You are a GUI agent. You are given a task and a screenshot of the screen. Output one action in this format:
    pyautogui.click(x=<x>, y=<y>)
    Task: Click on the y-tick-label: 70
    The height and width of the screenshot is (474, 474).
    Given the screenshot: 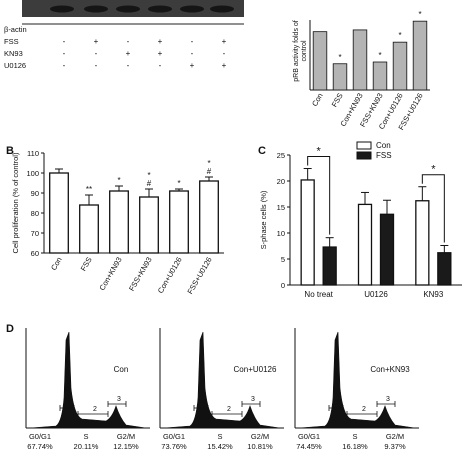 What is the action you would take?
    pyautogui.click(x=35, y=233)
    